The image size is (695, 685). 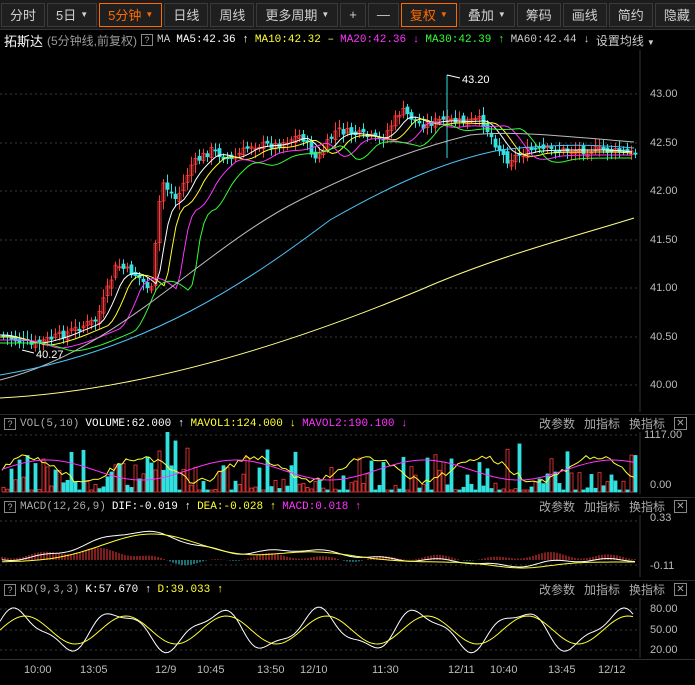 What do you see at coordinates (144, 506) in the screenshot?
I see `dif-text: DIF:-0.019` at bounding box center [144, 506].